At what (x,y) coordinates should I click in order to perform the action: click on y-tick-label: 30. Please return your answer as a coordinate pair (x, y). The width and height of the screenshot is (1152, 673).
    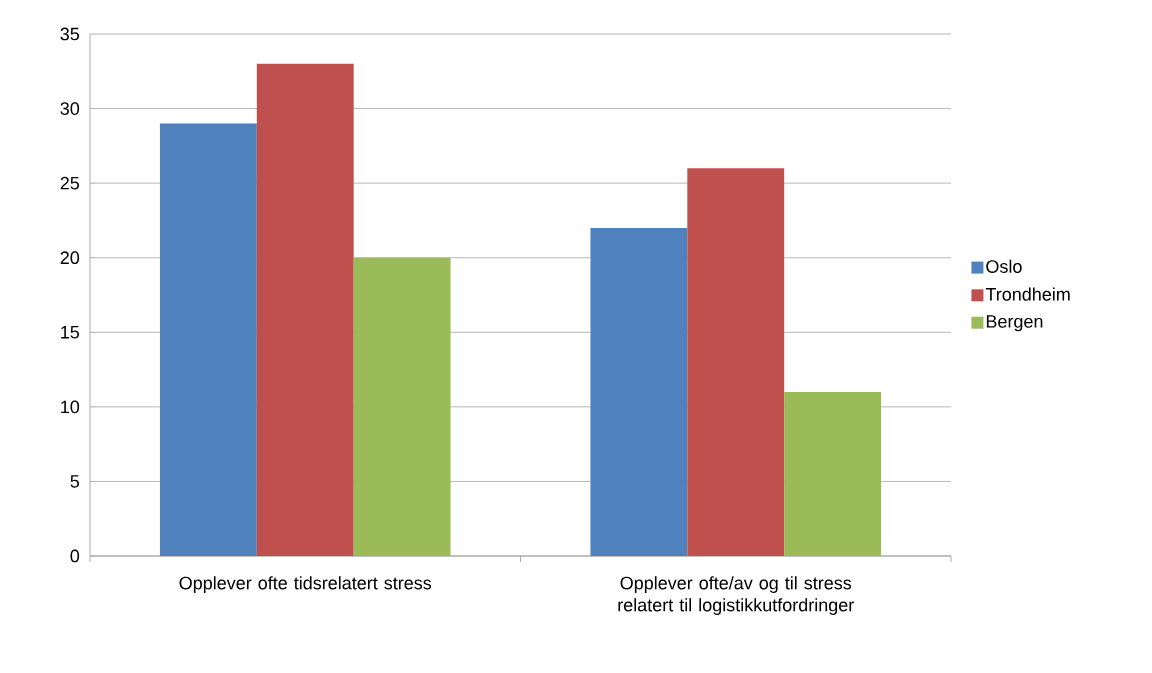
    Looking at the image, I should click on (70, 108).